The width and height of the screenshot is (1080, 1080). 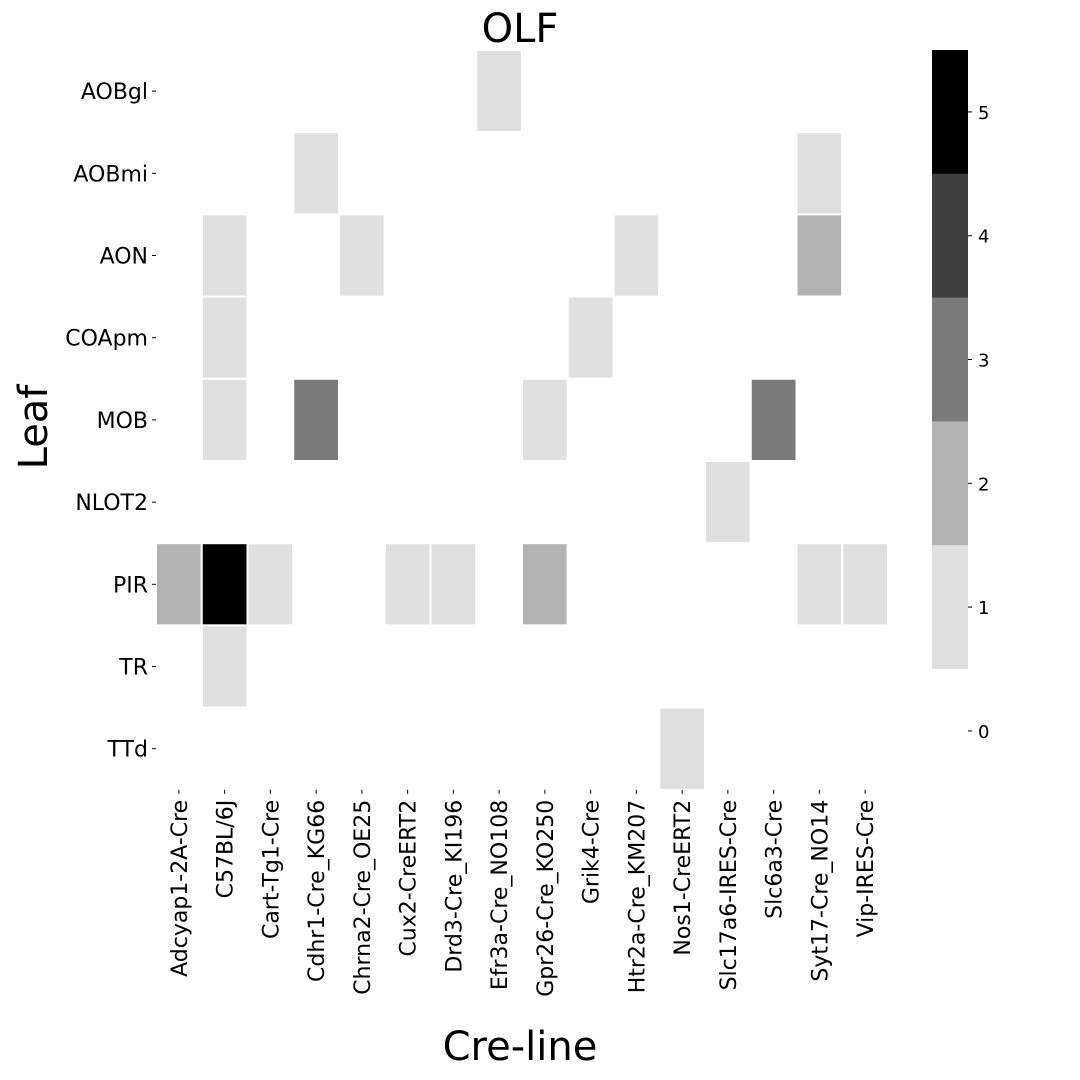 What do you see at coordinates (409, 878) in the screenshot?
I see `x-tick-label: Cux2-CreERT2` at bounding box center [409, 878].